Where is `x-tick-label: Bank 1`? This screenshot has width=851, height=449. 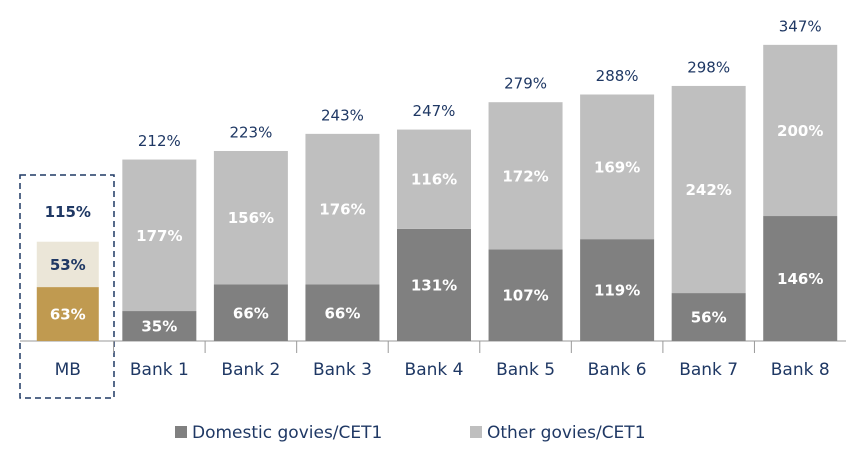 x-tick-label: Bank 1 is located at coordinates (159, 370).